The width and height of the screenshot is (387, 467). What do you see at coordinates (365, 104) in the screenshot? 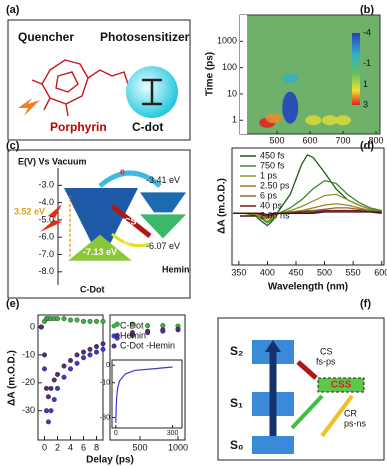
I see `tick-label: 3` at bounding box center [365, 104].